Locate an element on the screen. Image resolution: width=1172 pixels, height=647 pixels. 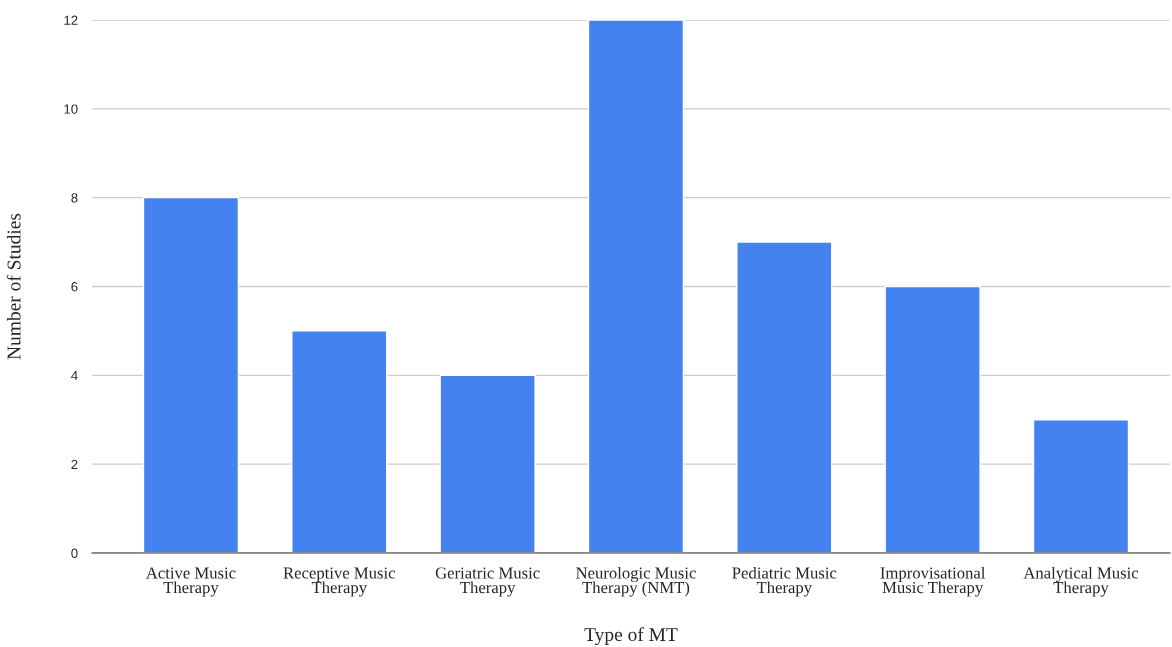
x-axis-title: Type of MT is located at coordinates (631, 636).